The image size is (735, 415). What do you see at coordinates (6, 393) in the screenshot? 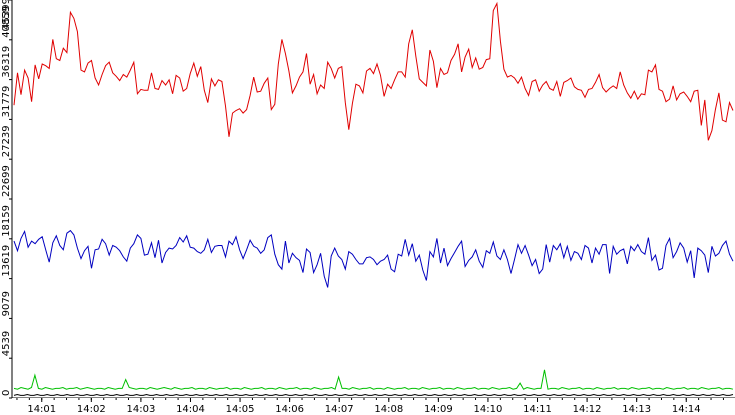
I see `y-tick-label: 0` at bounding box center [6, 393].